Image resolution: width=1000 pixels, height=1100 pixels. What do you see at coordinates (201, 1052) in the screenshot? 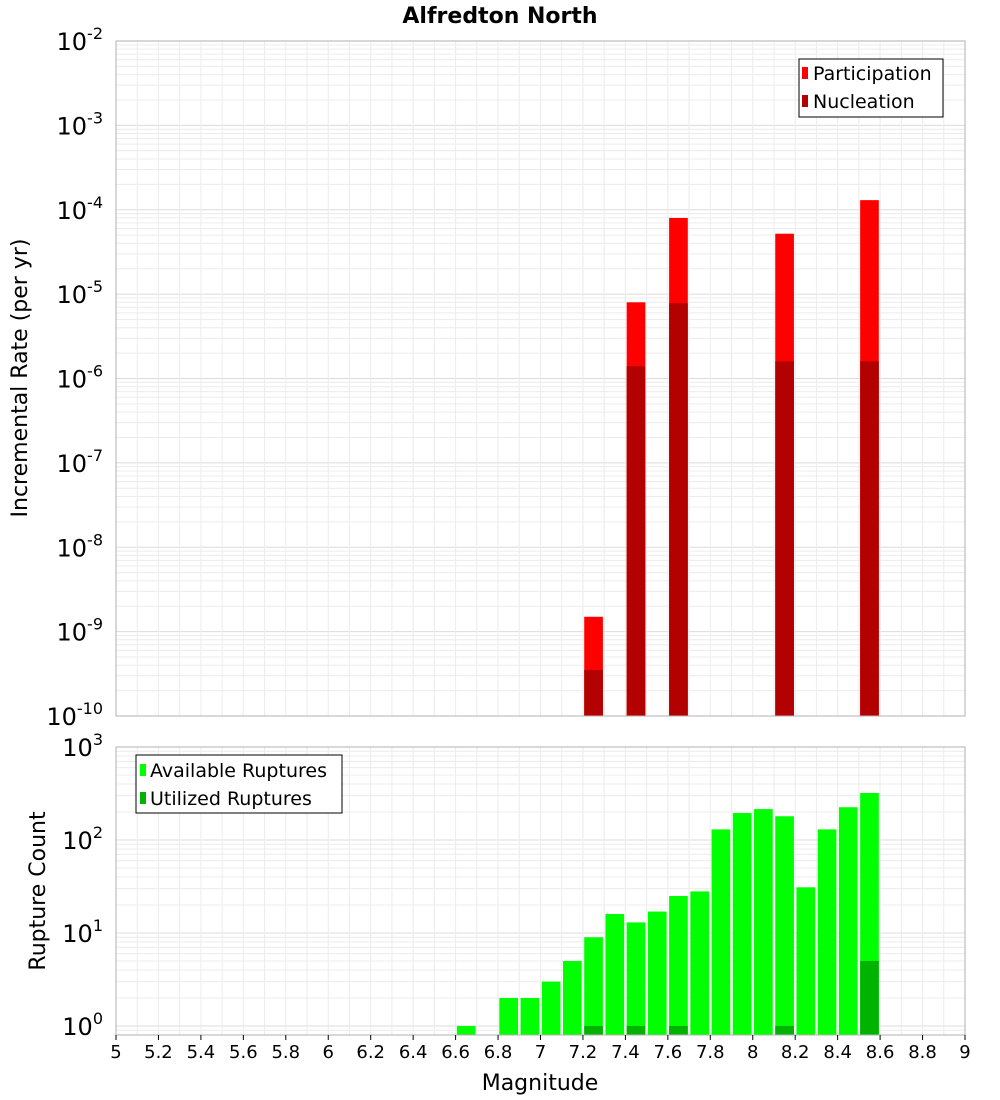
I see `count-x-tick-label: 5.4` at bounding box center [201, 1052].